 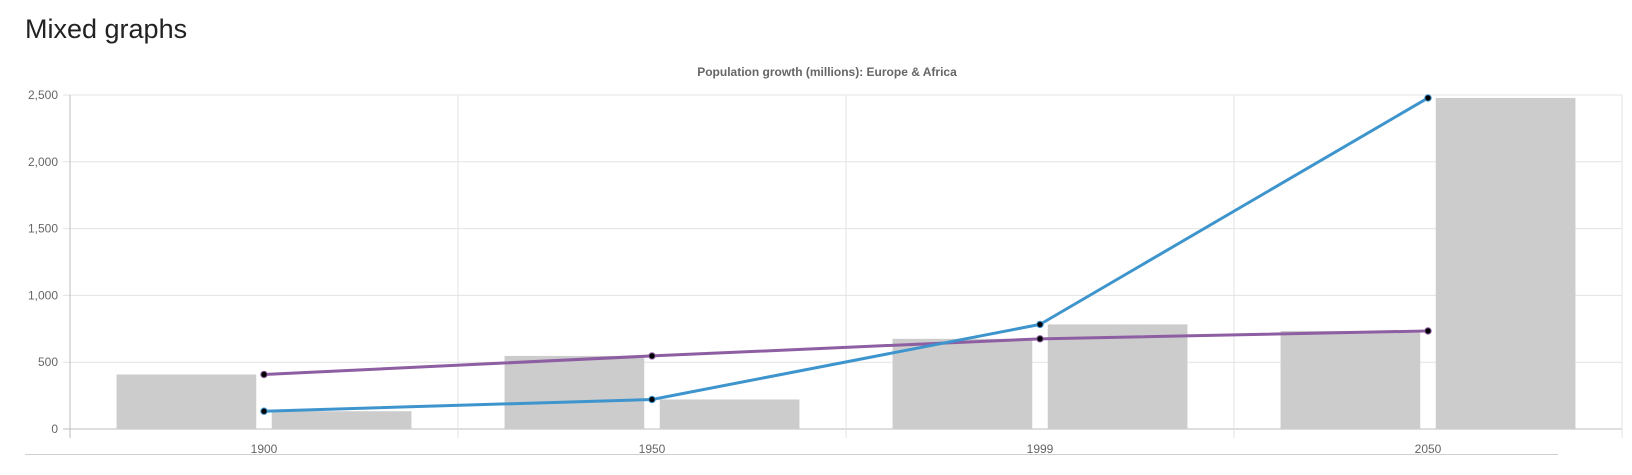 What do you see at coordinates (264, 449) in the screenshot?
I see `x-tick-label: 1900` at bounding box center [264, 449].